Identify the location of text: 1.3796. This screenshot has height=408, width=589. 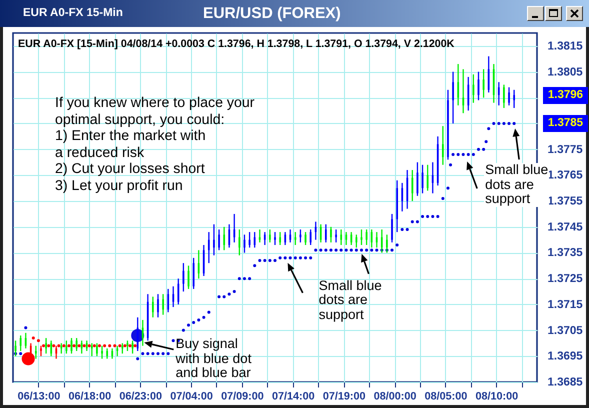
(565, 95).